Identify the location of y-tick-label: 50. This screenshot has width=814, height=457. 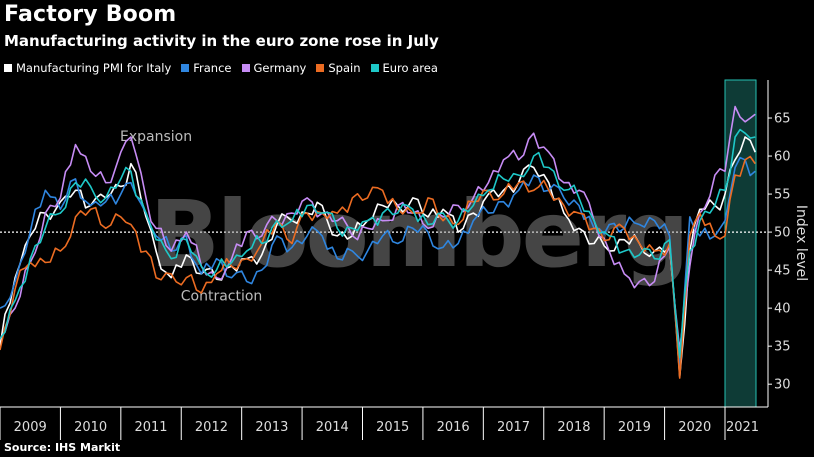
(782, 233).